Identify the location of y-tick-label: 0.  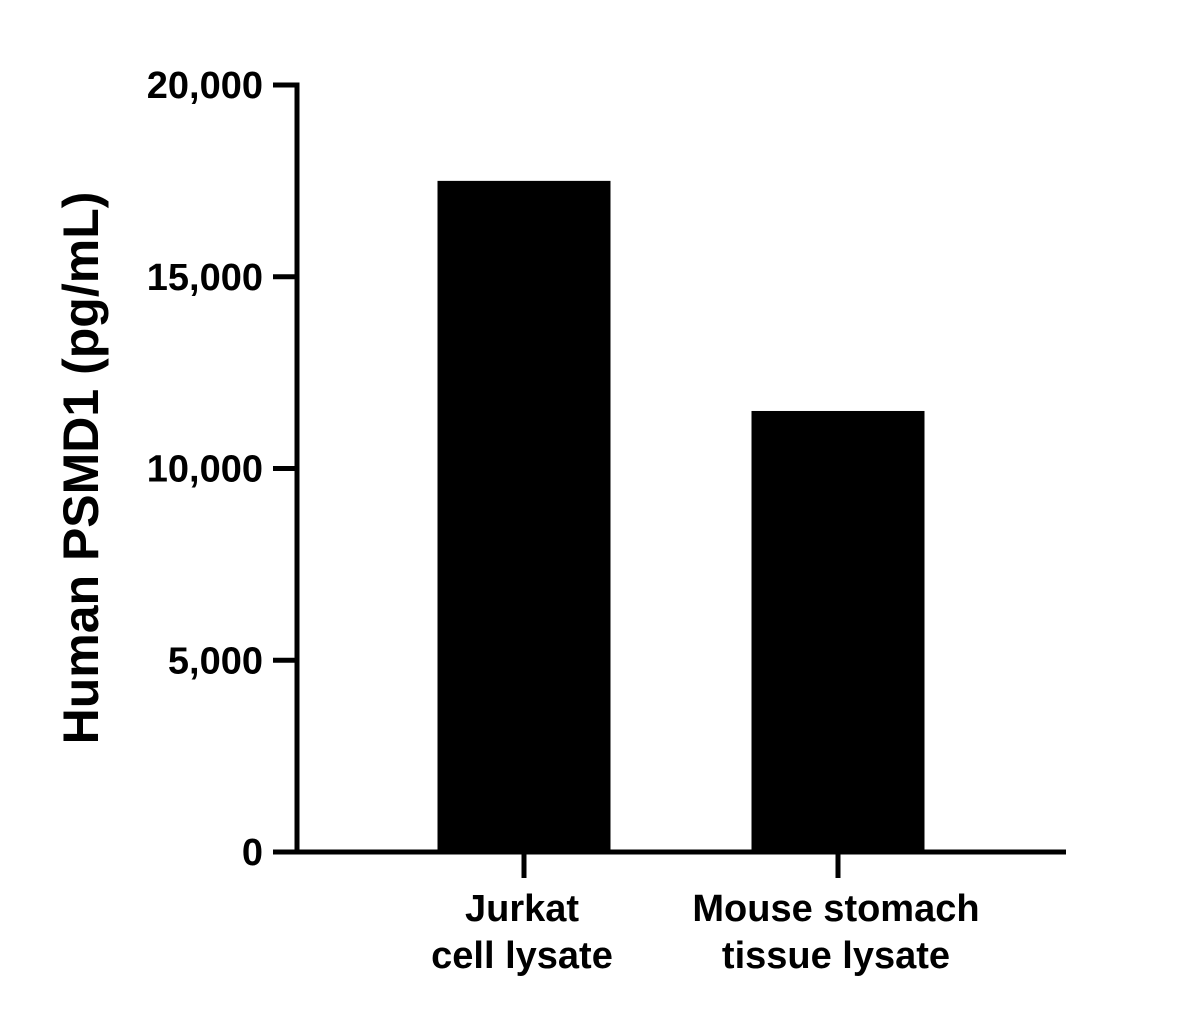
(252, 853).